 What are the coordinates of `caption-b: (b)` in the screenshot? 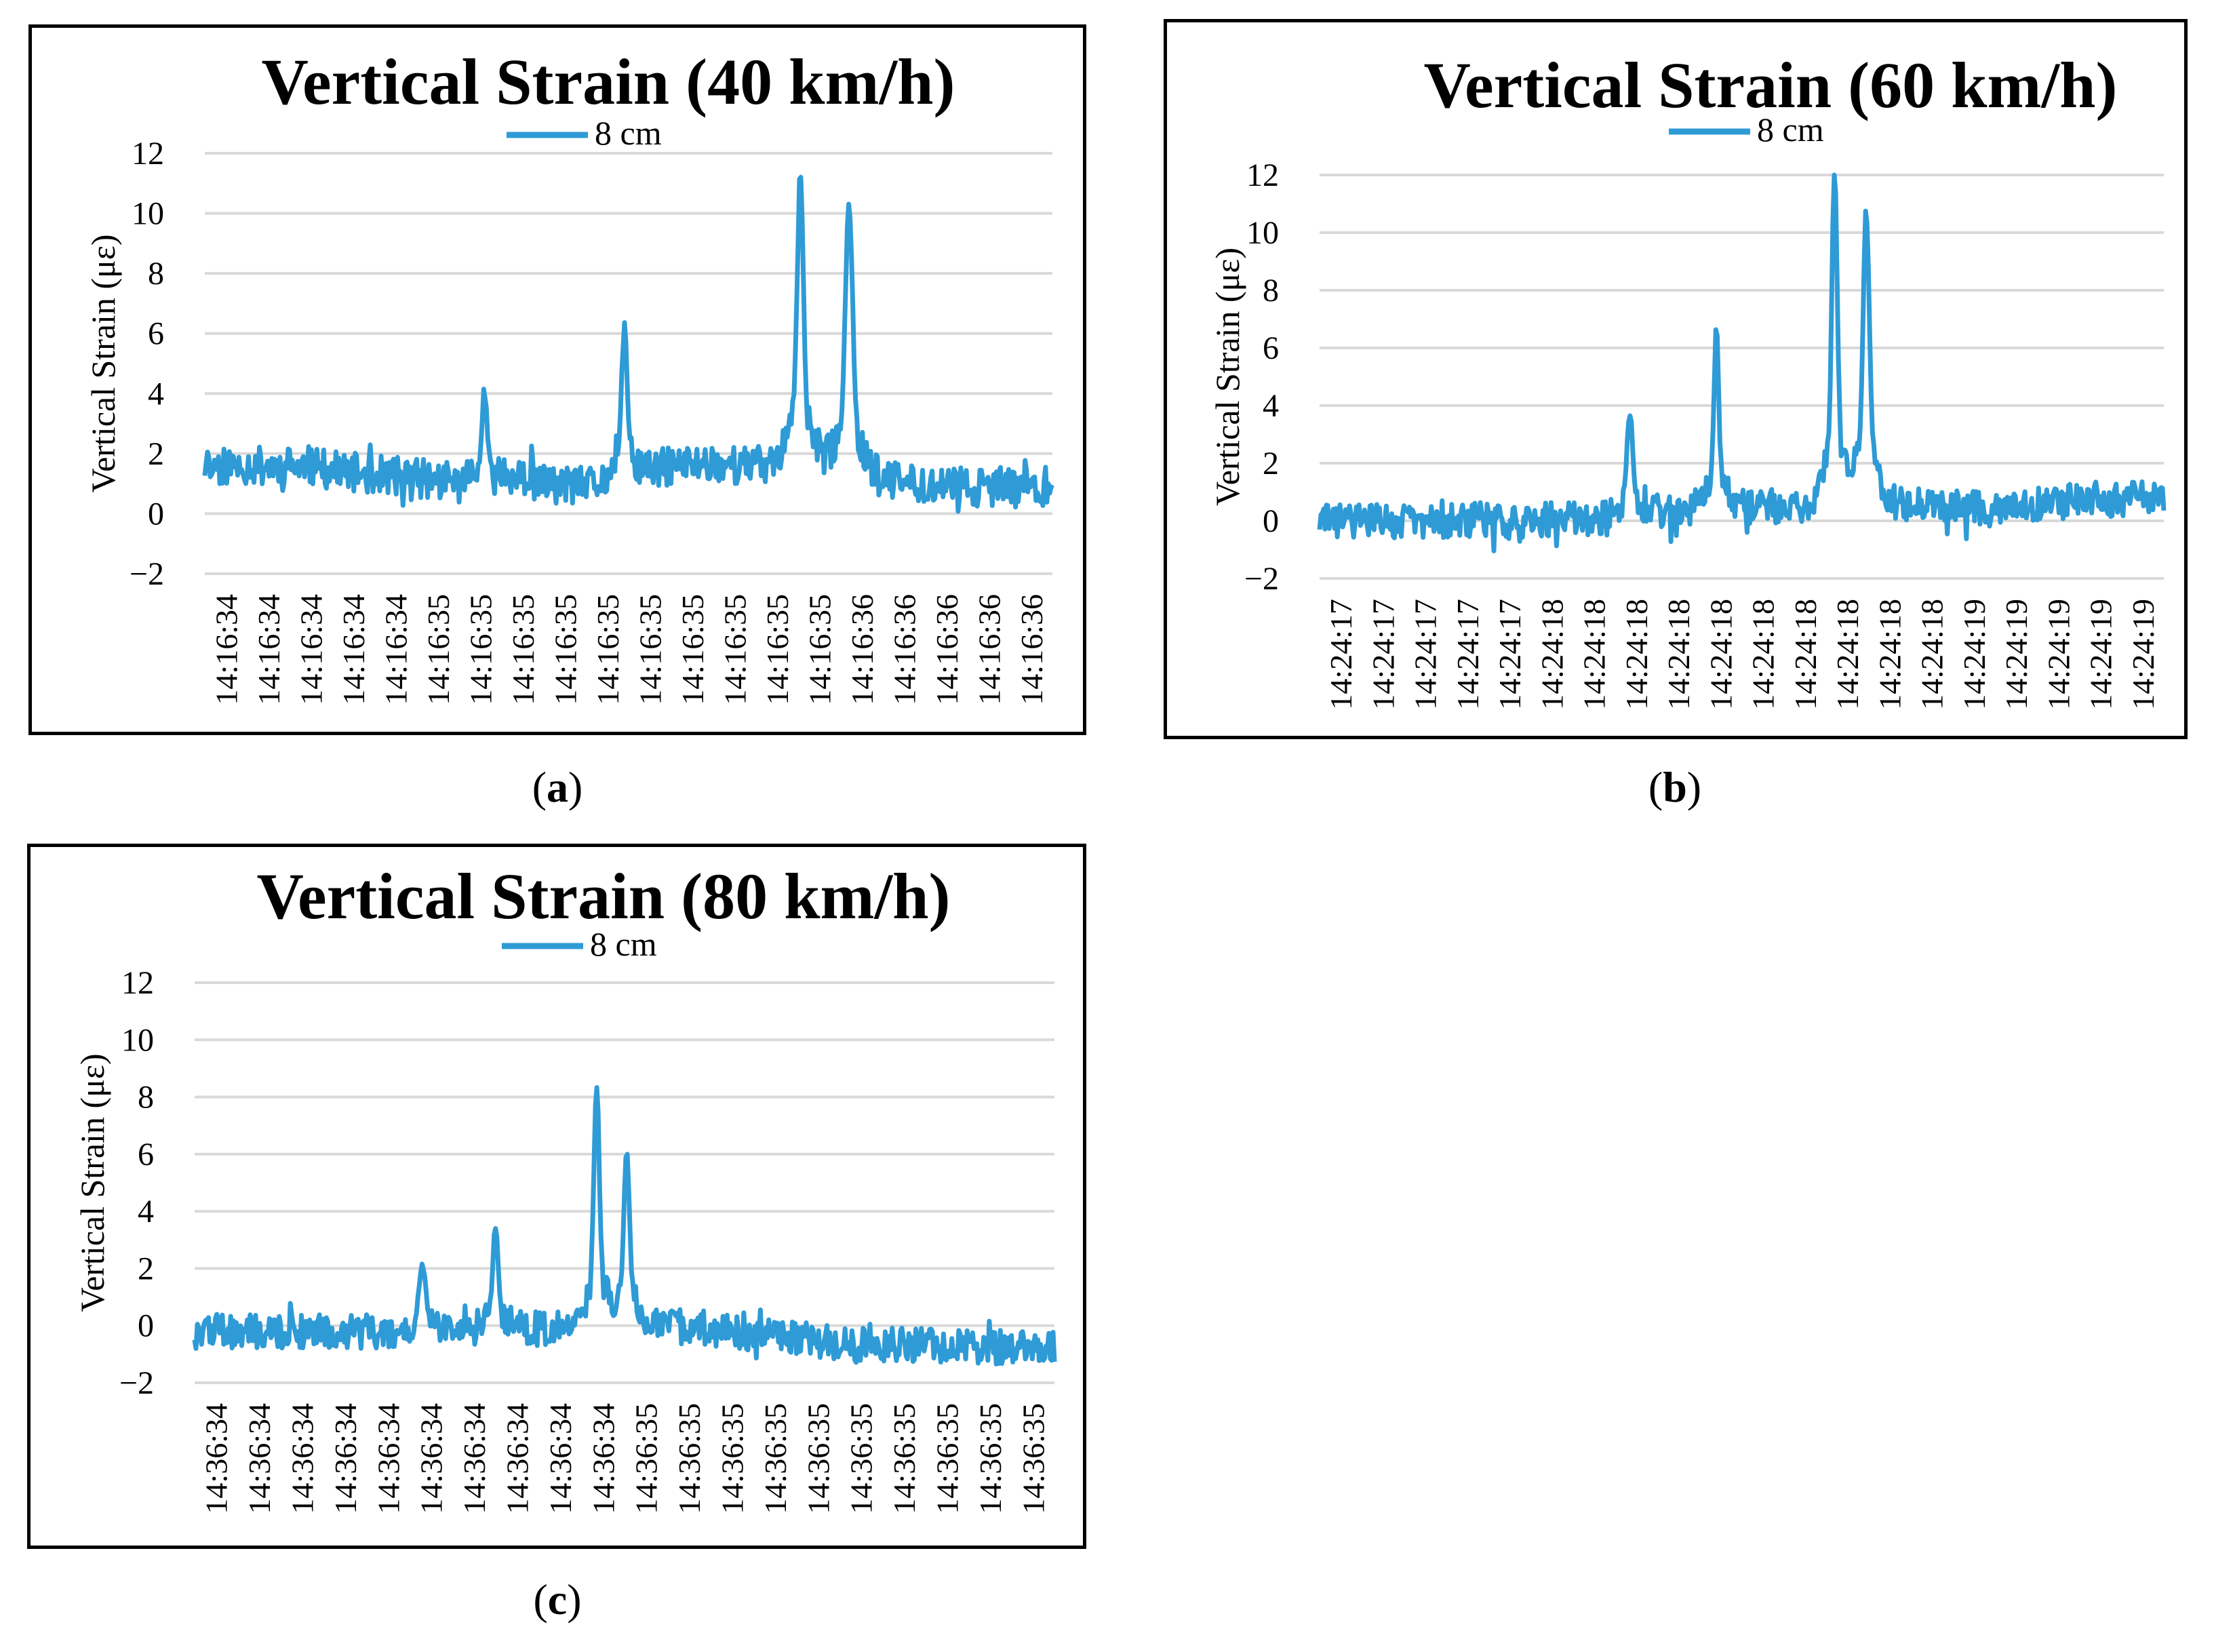 It's located at (1675, 787).